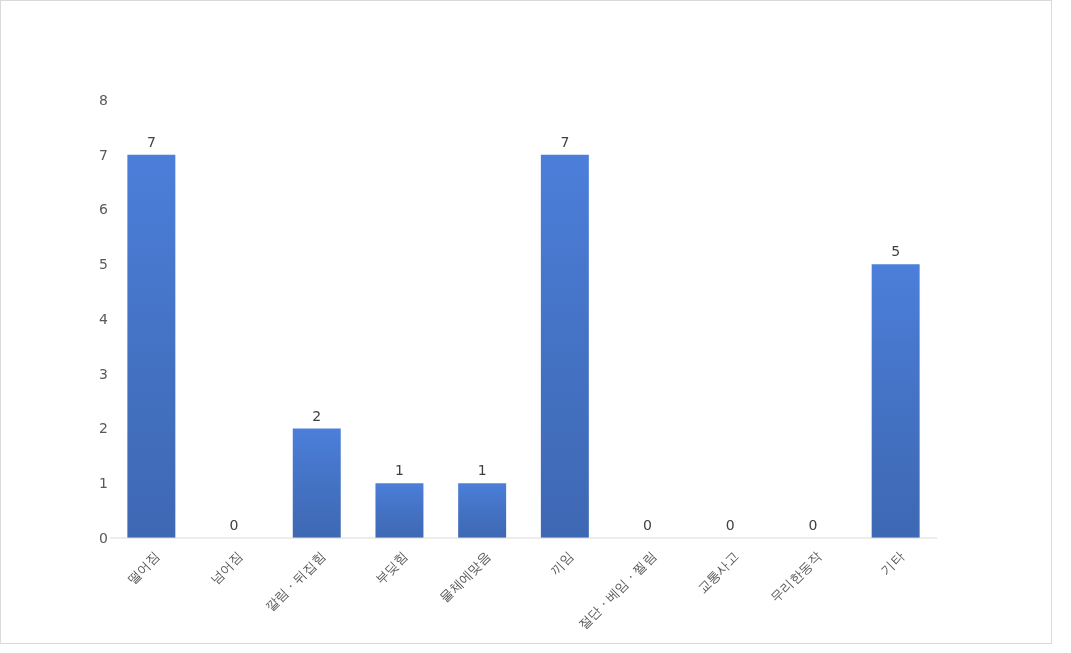 This screenshot has width=1071, height=653. What do you see at coordinates (617, 590) in the screenshot?
I see `x-tick-label: 절단 · 베임 · 찔림` at bounding box center [617, 590].